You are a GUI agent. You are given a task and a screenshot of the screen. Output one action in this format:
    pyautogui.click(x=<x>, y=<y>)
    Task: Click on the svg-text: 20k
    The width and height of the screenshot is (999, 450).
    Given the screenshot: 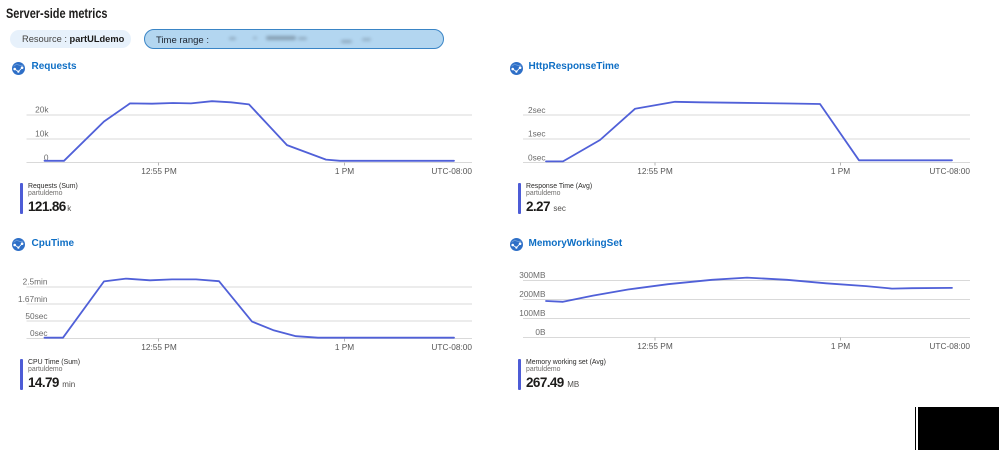 What is the action you would take?
    pyautogui.click(x=42, y=110)
    